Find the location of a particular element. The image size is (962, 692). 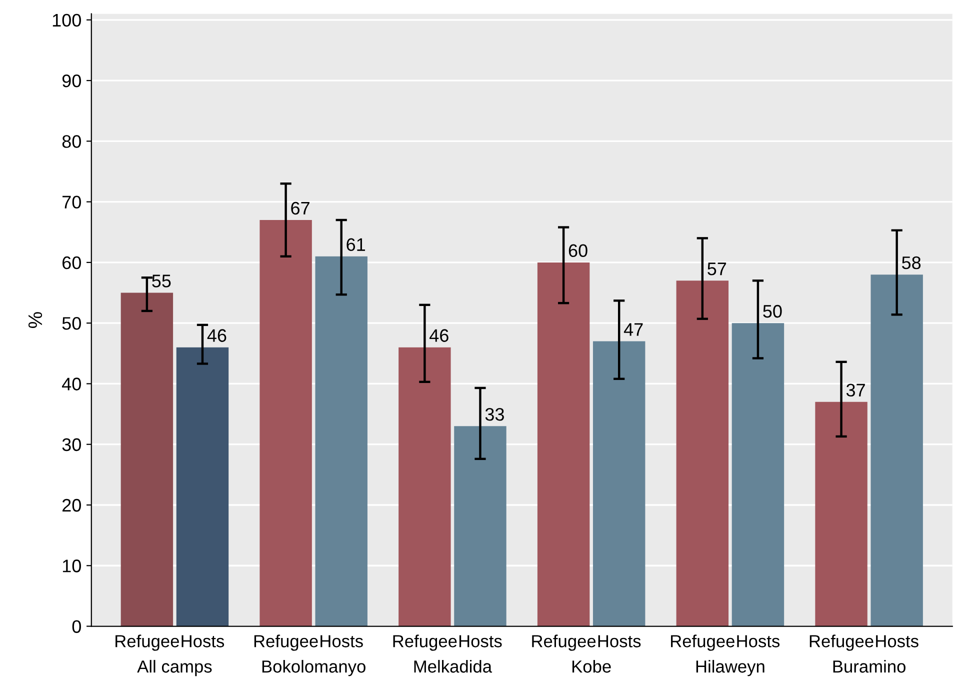

y-tick-label: 40 is located at coordinates (71, 384).